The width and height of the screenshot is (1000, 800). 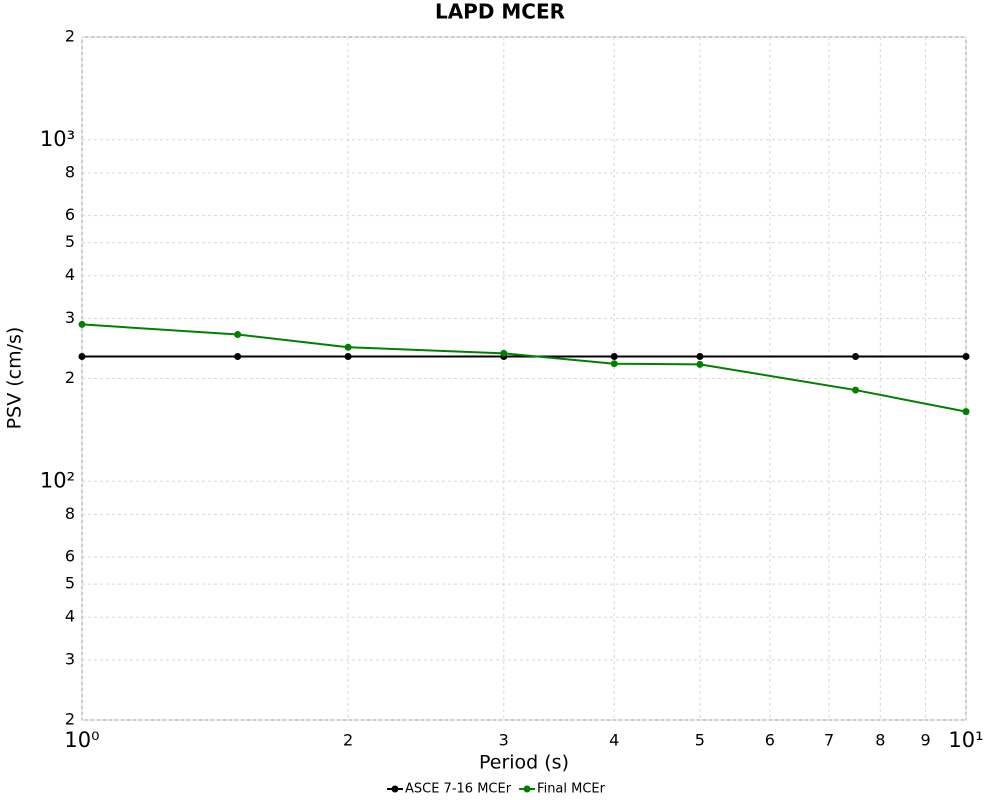 What do you see at coordinates (700, 740) in the screenshot?
I see `x-tick-label: 5` at bounding box center [700, 740].